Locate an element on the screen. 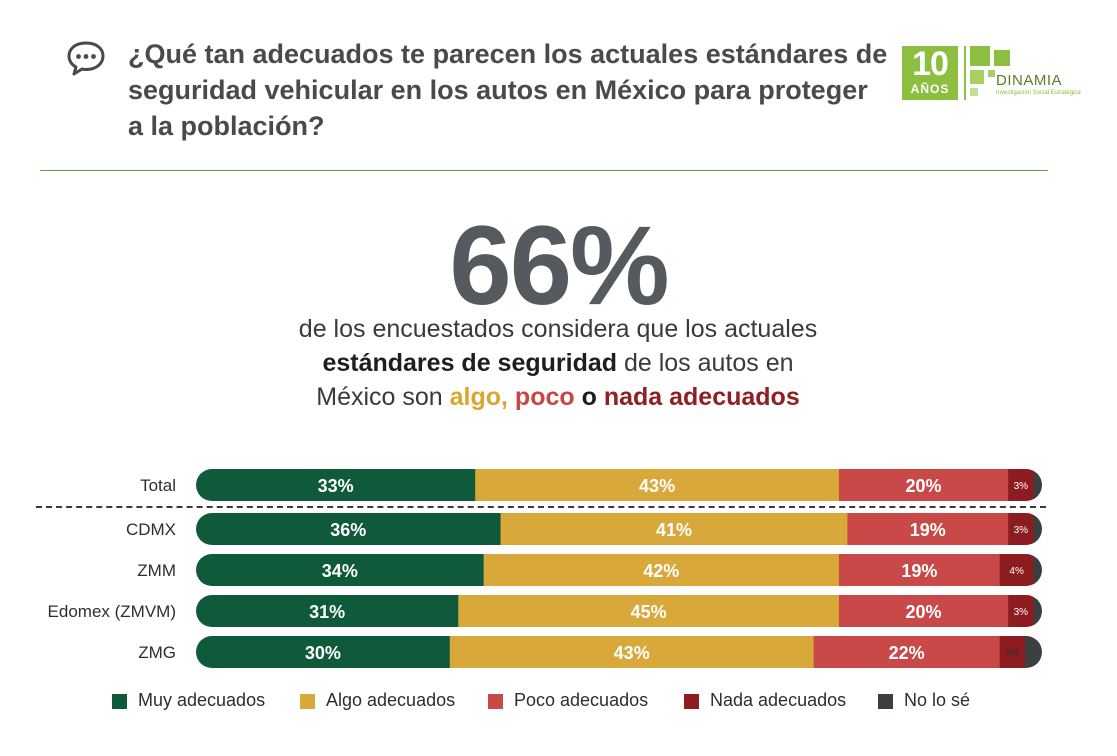 The image size is (1117, 756). data-label: 31% is located at coordinates (327, 612).